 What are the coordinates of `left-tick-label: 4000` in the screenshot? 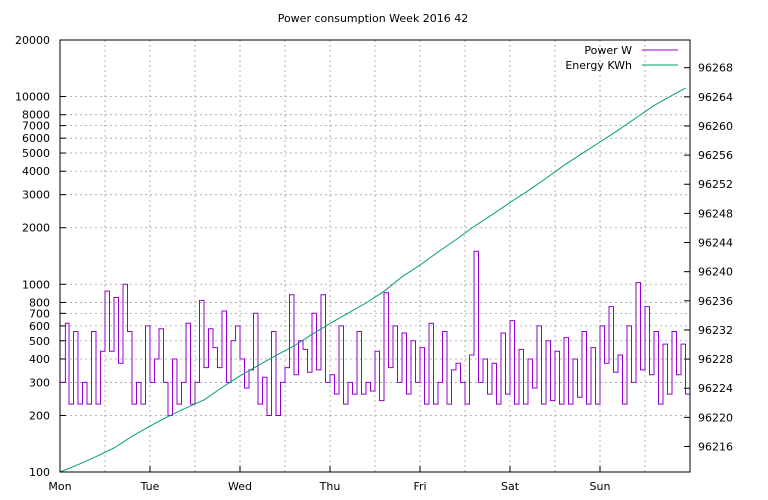 It's located at (36, 171).